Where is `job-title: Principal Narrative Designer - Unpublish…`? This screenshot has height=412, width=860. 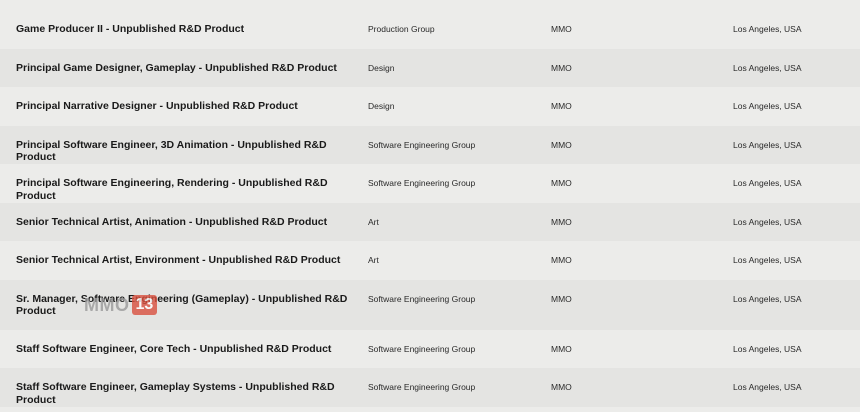
job-title: Principal Narrative Designer - Unpublish… is located at coordinates (157, 106).